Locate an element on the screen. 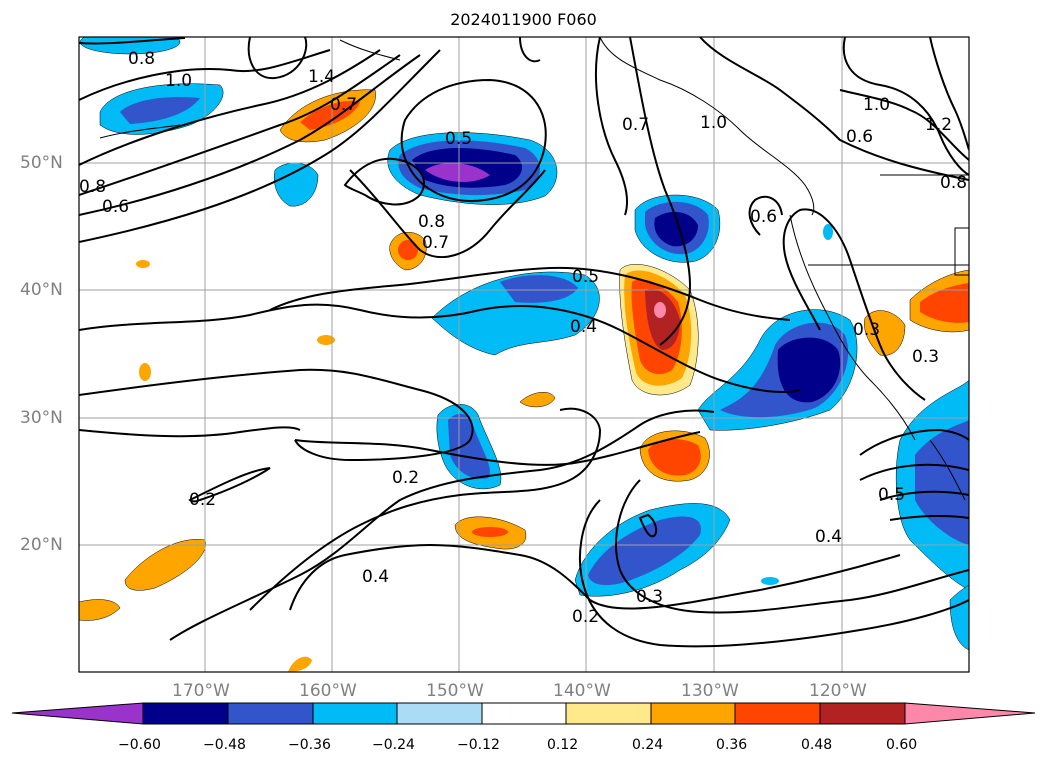  lon-label: 120°W is located at coordinates (838, 691).